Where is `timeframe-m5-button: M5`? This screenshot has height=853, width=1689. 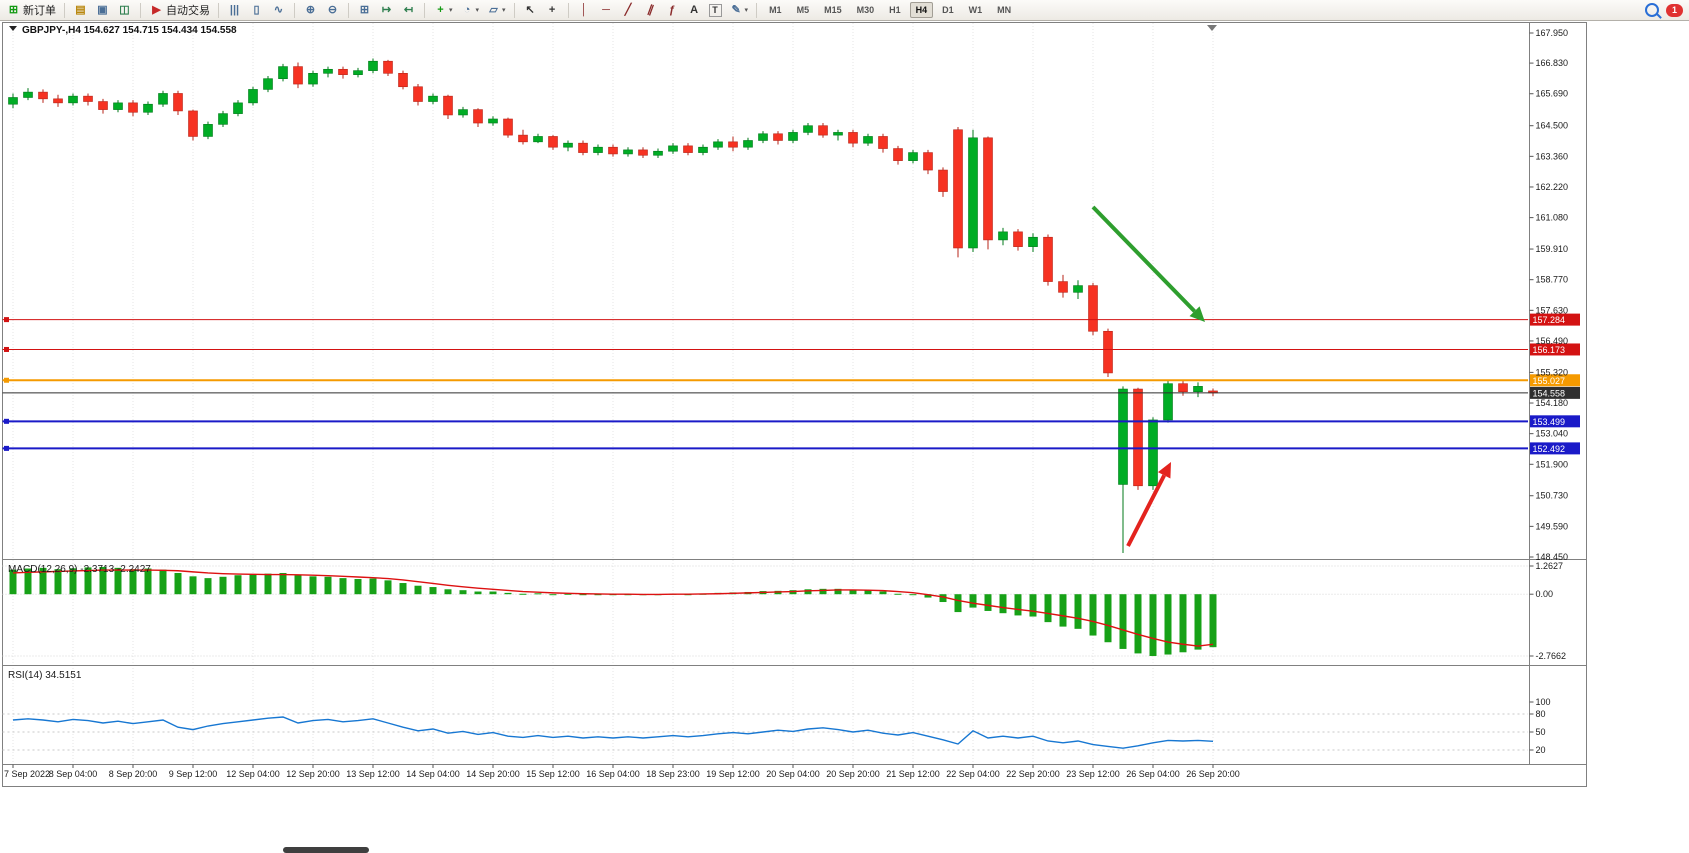
timeframe-m5-button: M5 is located at coordinates (803, 10).